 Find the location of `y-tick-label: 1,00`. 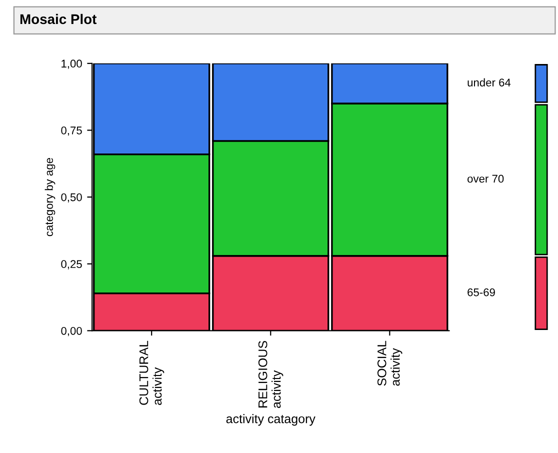

y-tick-label: 1,00 is located at coordinates (72, 64).